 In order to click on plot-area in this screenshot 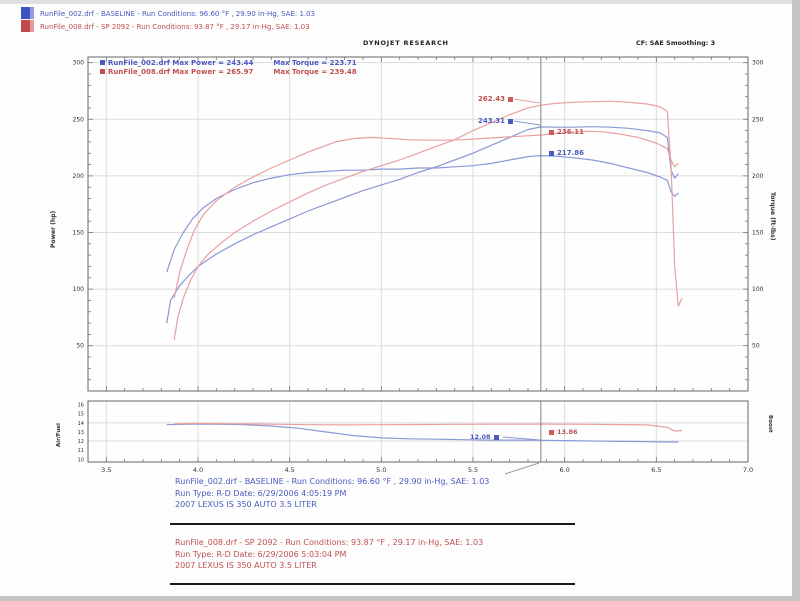, I will do `click(418, 431)`.